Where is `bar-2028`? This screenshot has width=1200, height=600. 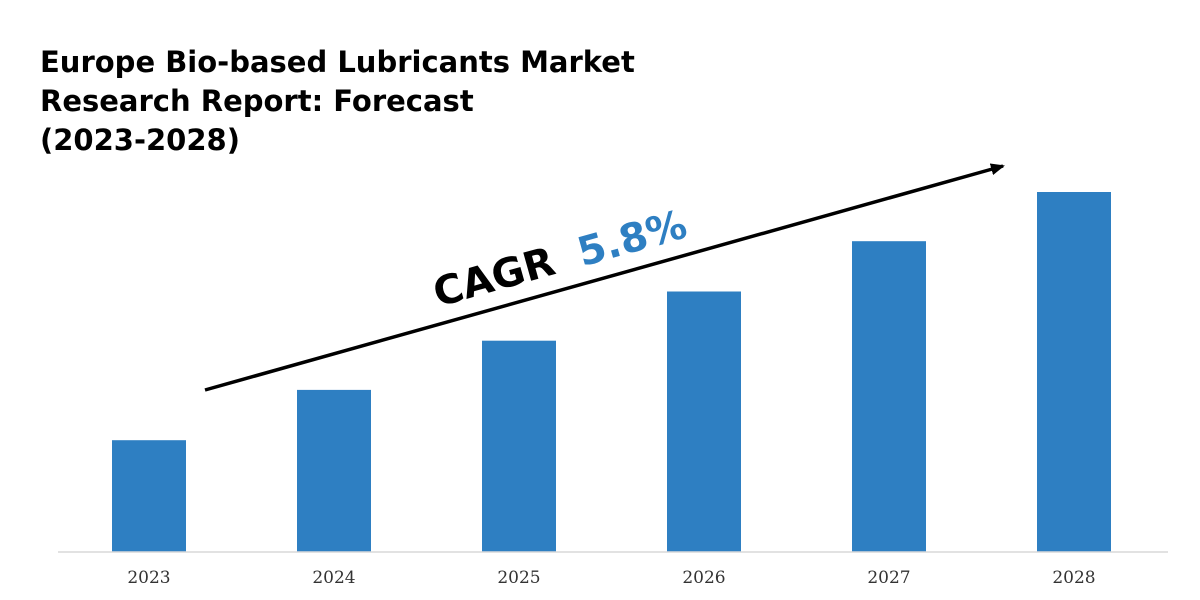 bar-2028 is located at coordinates (1074, 372).